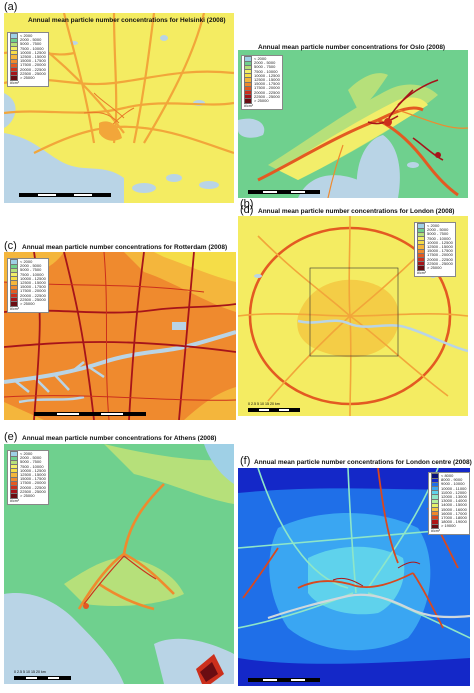  I want to click on legend-label: 11000 - 12000, so click(454, 492).